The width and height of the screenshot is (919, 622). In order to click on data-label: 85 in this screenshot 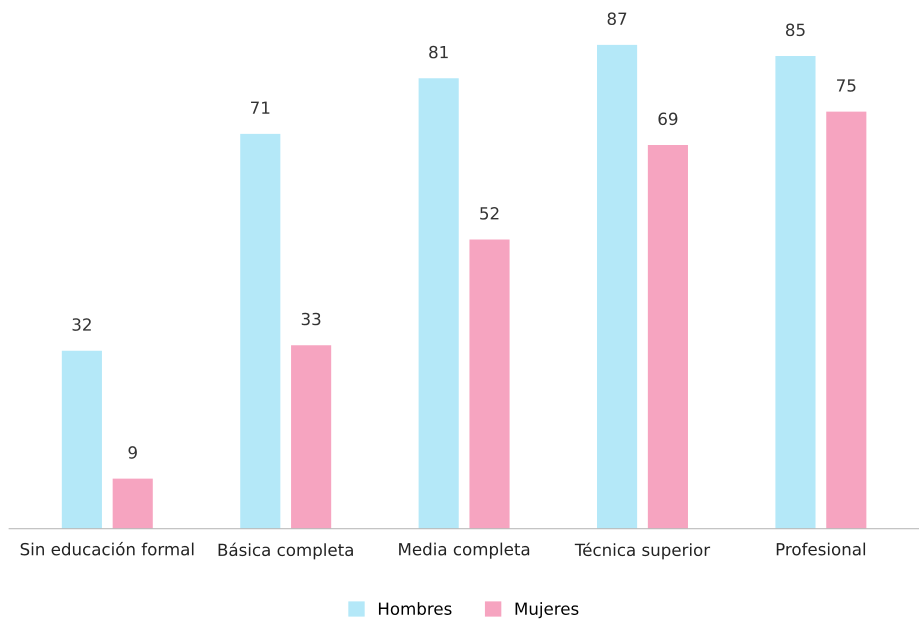, I will do `click(795, 30)`.